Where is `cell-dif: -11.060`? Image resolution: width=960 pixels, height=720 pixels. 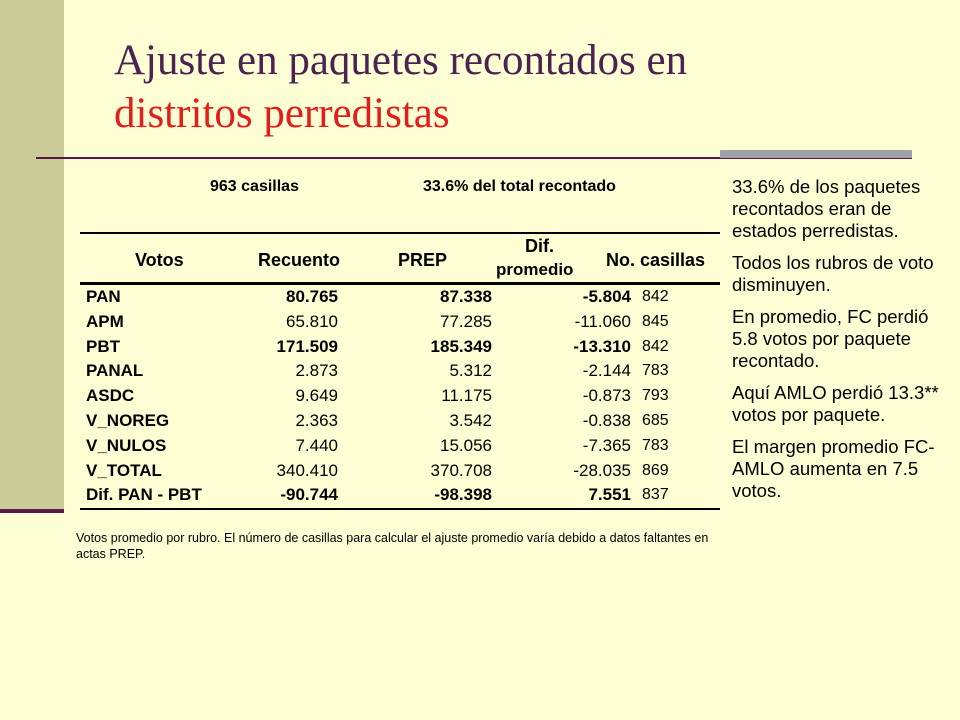 cell-dif: -11.060 is located at coordinates (602, 321).